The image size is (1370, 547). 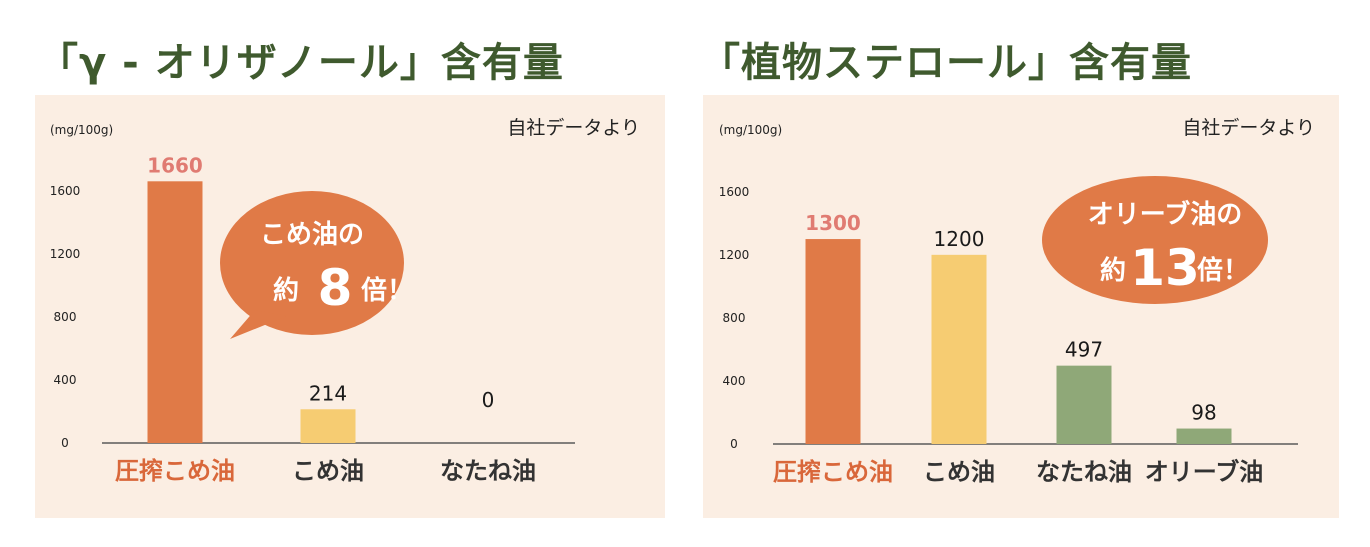 What do you see at coordinates (1165, 268) in the screenshot?
I see `callout-number: 13` at bounding box center [1165, 268].